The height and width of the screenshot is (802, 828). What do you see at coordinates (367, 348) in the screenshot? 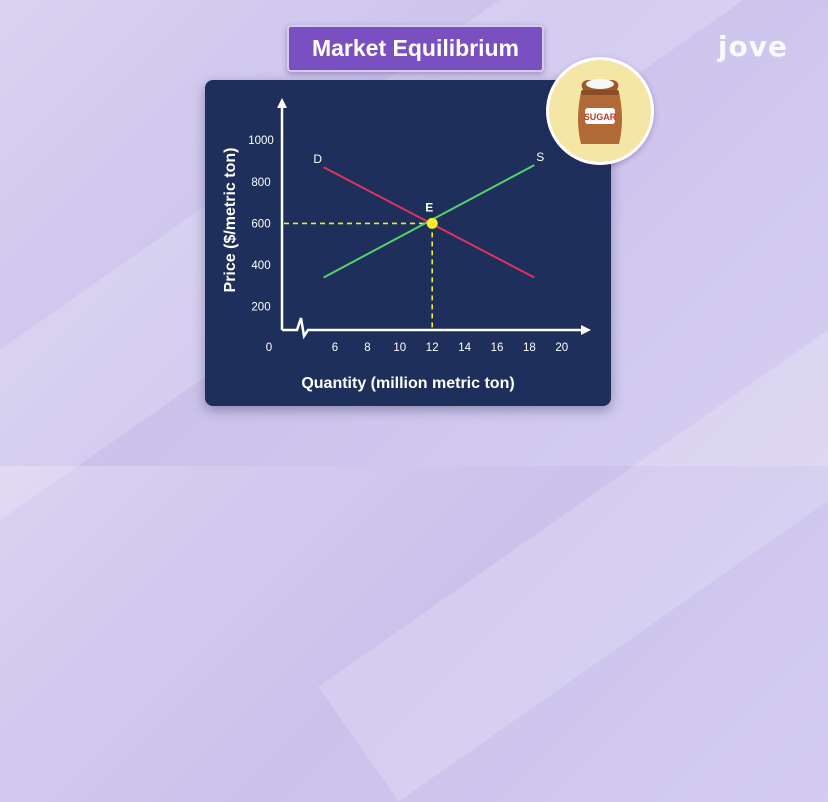
I see `x-tick-label: 8` at bounding box center [367, 348].